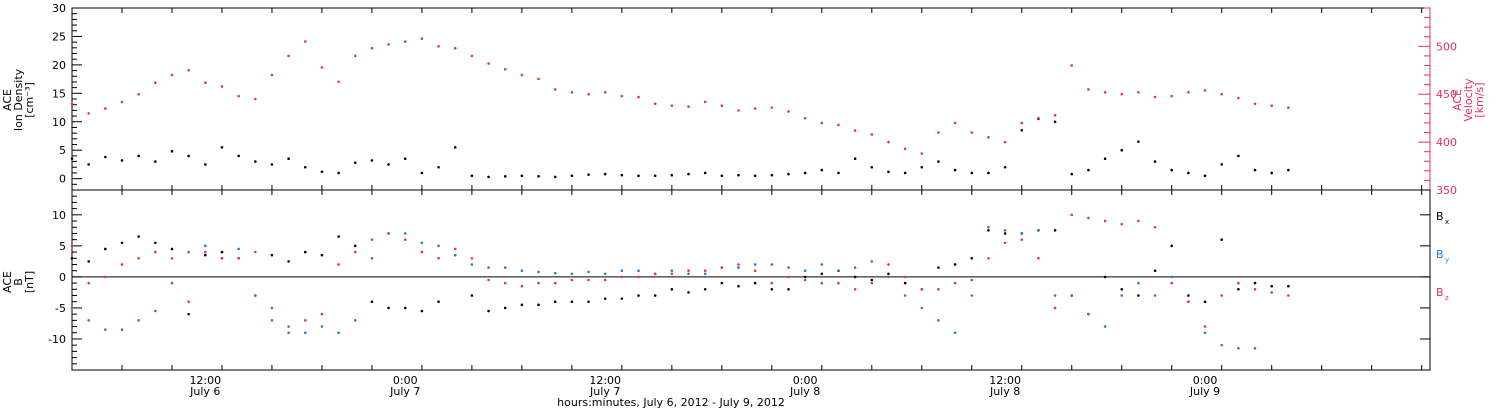  What do you see at coordinates (60, 308) in the screenshot?
I see `b-tick-label: -5` at bounding box center [60, 308].